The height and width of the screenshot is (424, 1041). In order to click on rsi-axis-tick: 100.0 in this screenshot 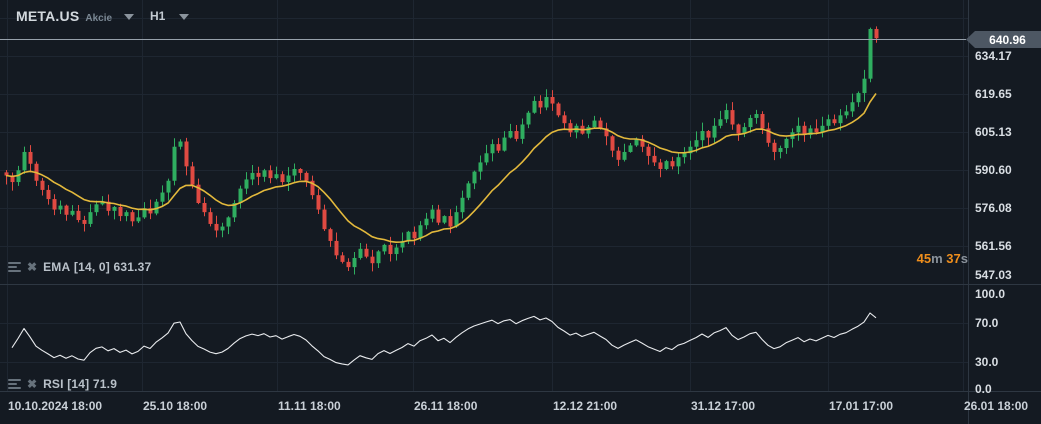, I will do `click(990, 294)`.